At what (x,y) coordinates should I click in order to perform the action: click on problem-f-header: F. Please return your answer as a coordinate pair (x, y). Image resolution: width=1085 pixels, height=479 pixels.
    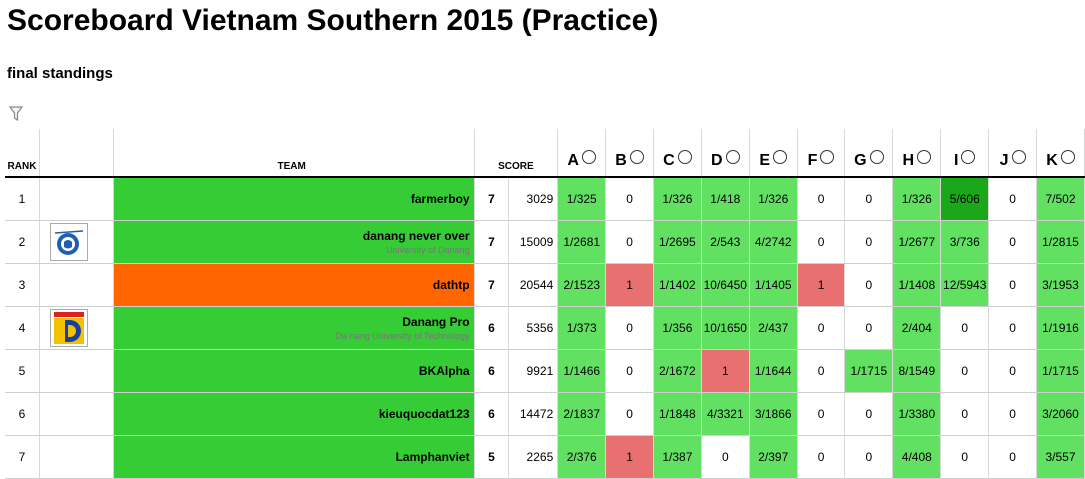
    Looking at the image, I should click on (821, 153).